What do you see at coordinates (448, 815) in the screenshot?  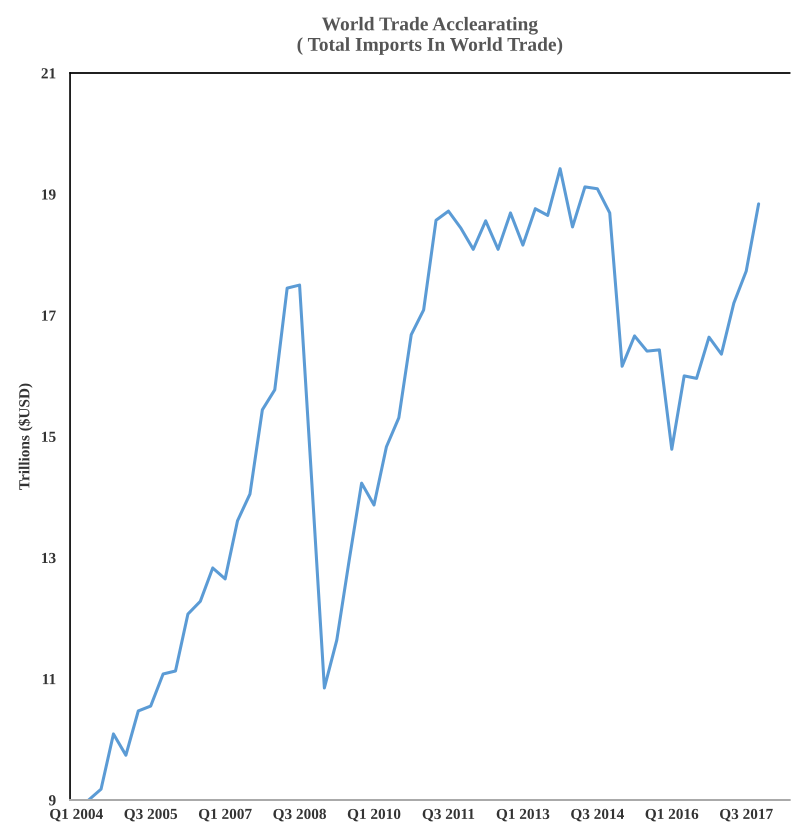 I see `x-tick-label: Q3 2011` at bounding box center [448, 815].